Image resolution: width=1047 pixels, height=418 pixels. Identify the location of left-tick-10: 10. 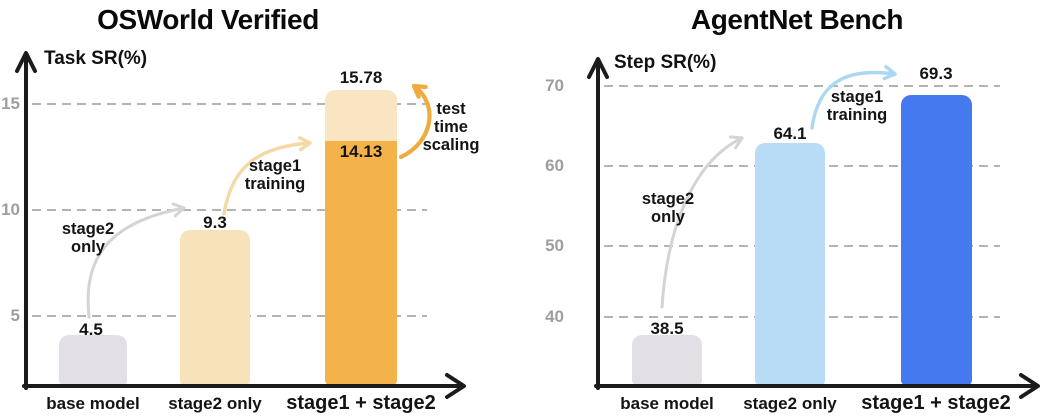
(10, 209).